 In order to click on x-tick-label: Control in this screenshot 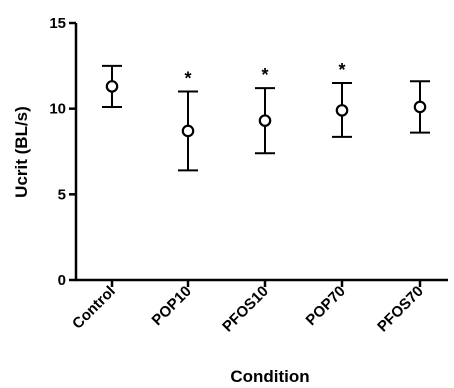, I will do `click(94, 308)`.